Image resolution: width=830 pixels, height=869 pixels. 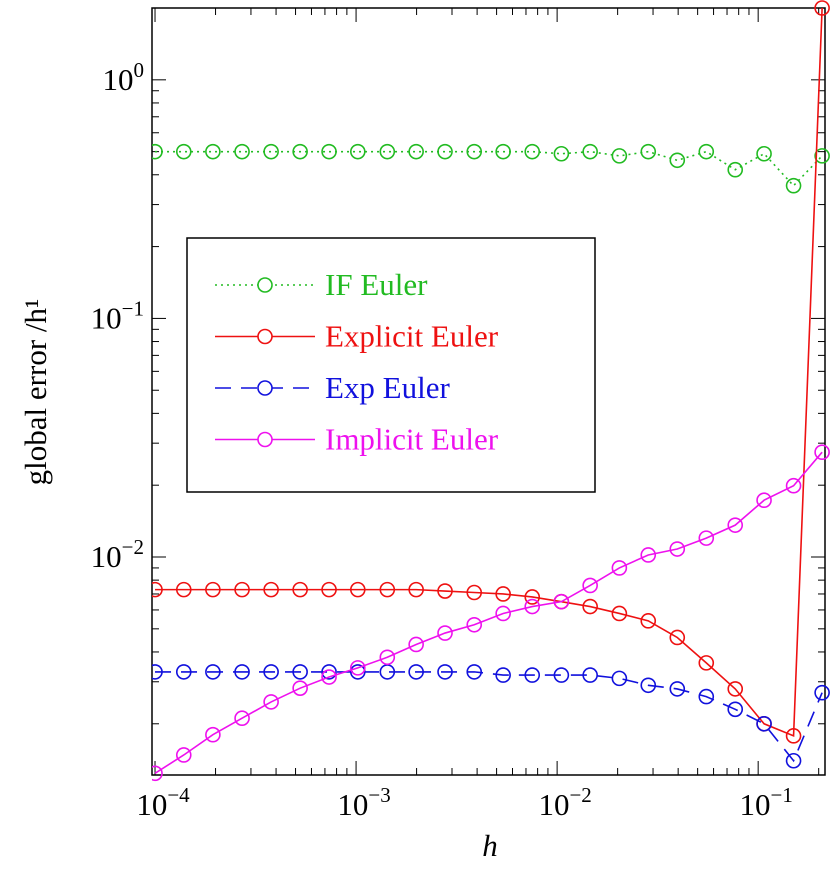 I want to click on tick-label: 10⁻², so click(x=117, y=554).